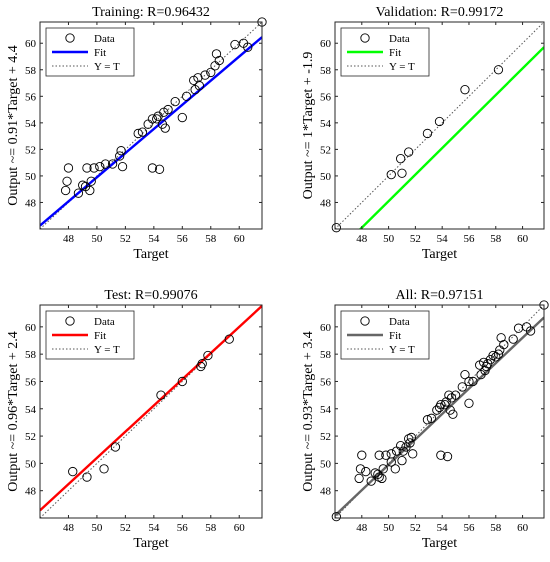 The height and width of the screenshot is (562, 550). What do you see at coordinates (326, 355) in the screenshot?
I see `y-tick-label: 58` at bounding box center [326, 355].